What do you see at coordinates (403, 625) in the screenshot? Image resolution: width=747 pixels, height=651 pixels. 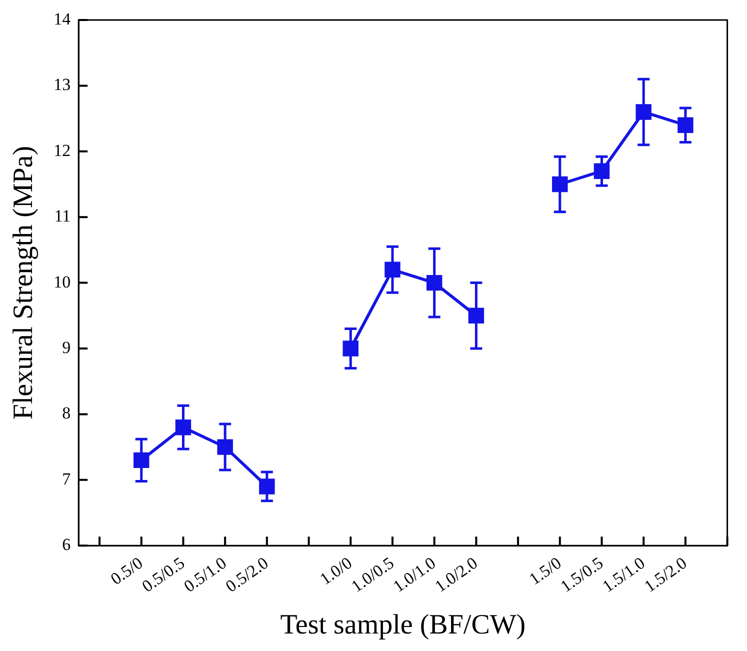 I see `x-axis-title: Test sample (BF/CW)` at bounding box center [403, 625].